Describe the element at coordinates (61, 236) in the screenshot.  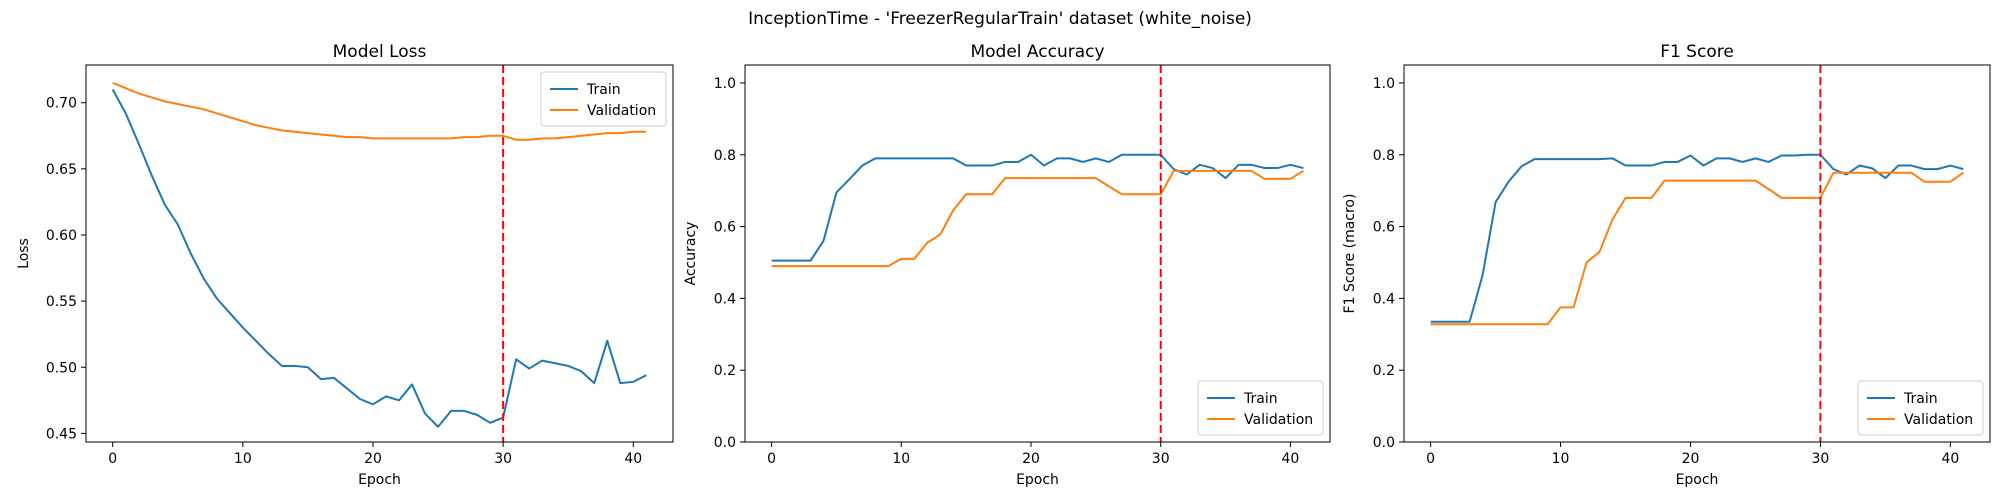
I see `y-tick-label: 0.60` at that location.